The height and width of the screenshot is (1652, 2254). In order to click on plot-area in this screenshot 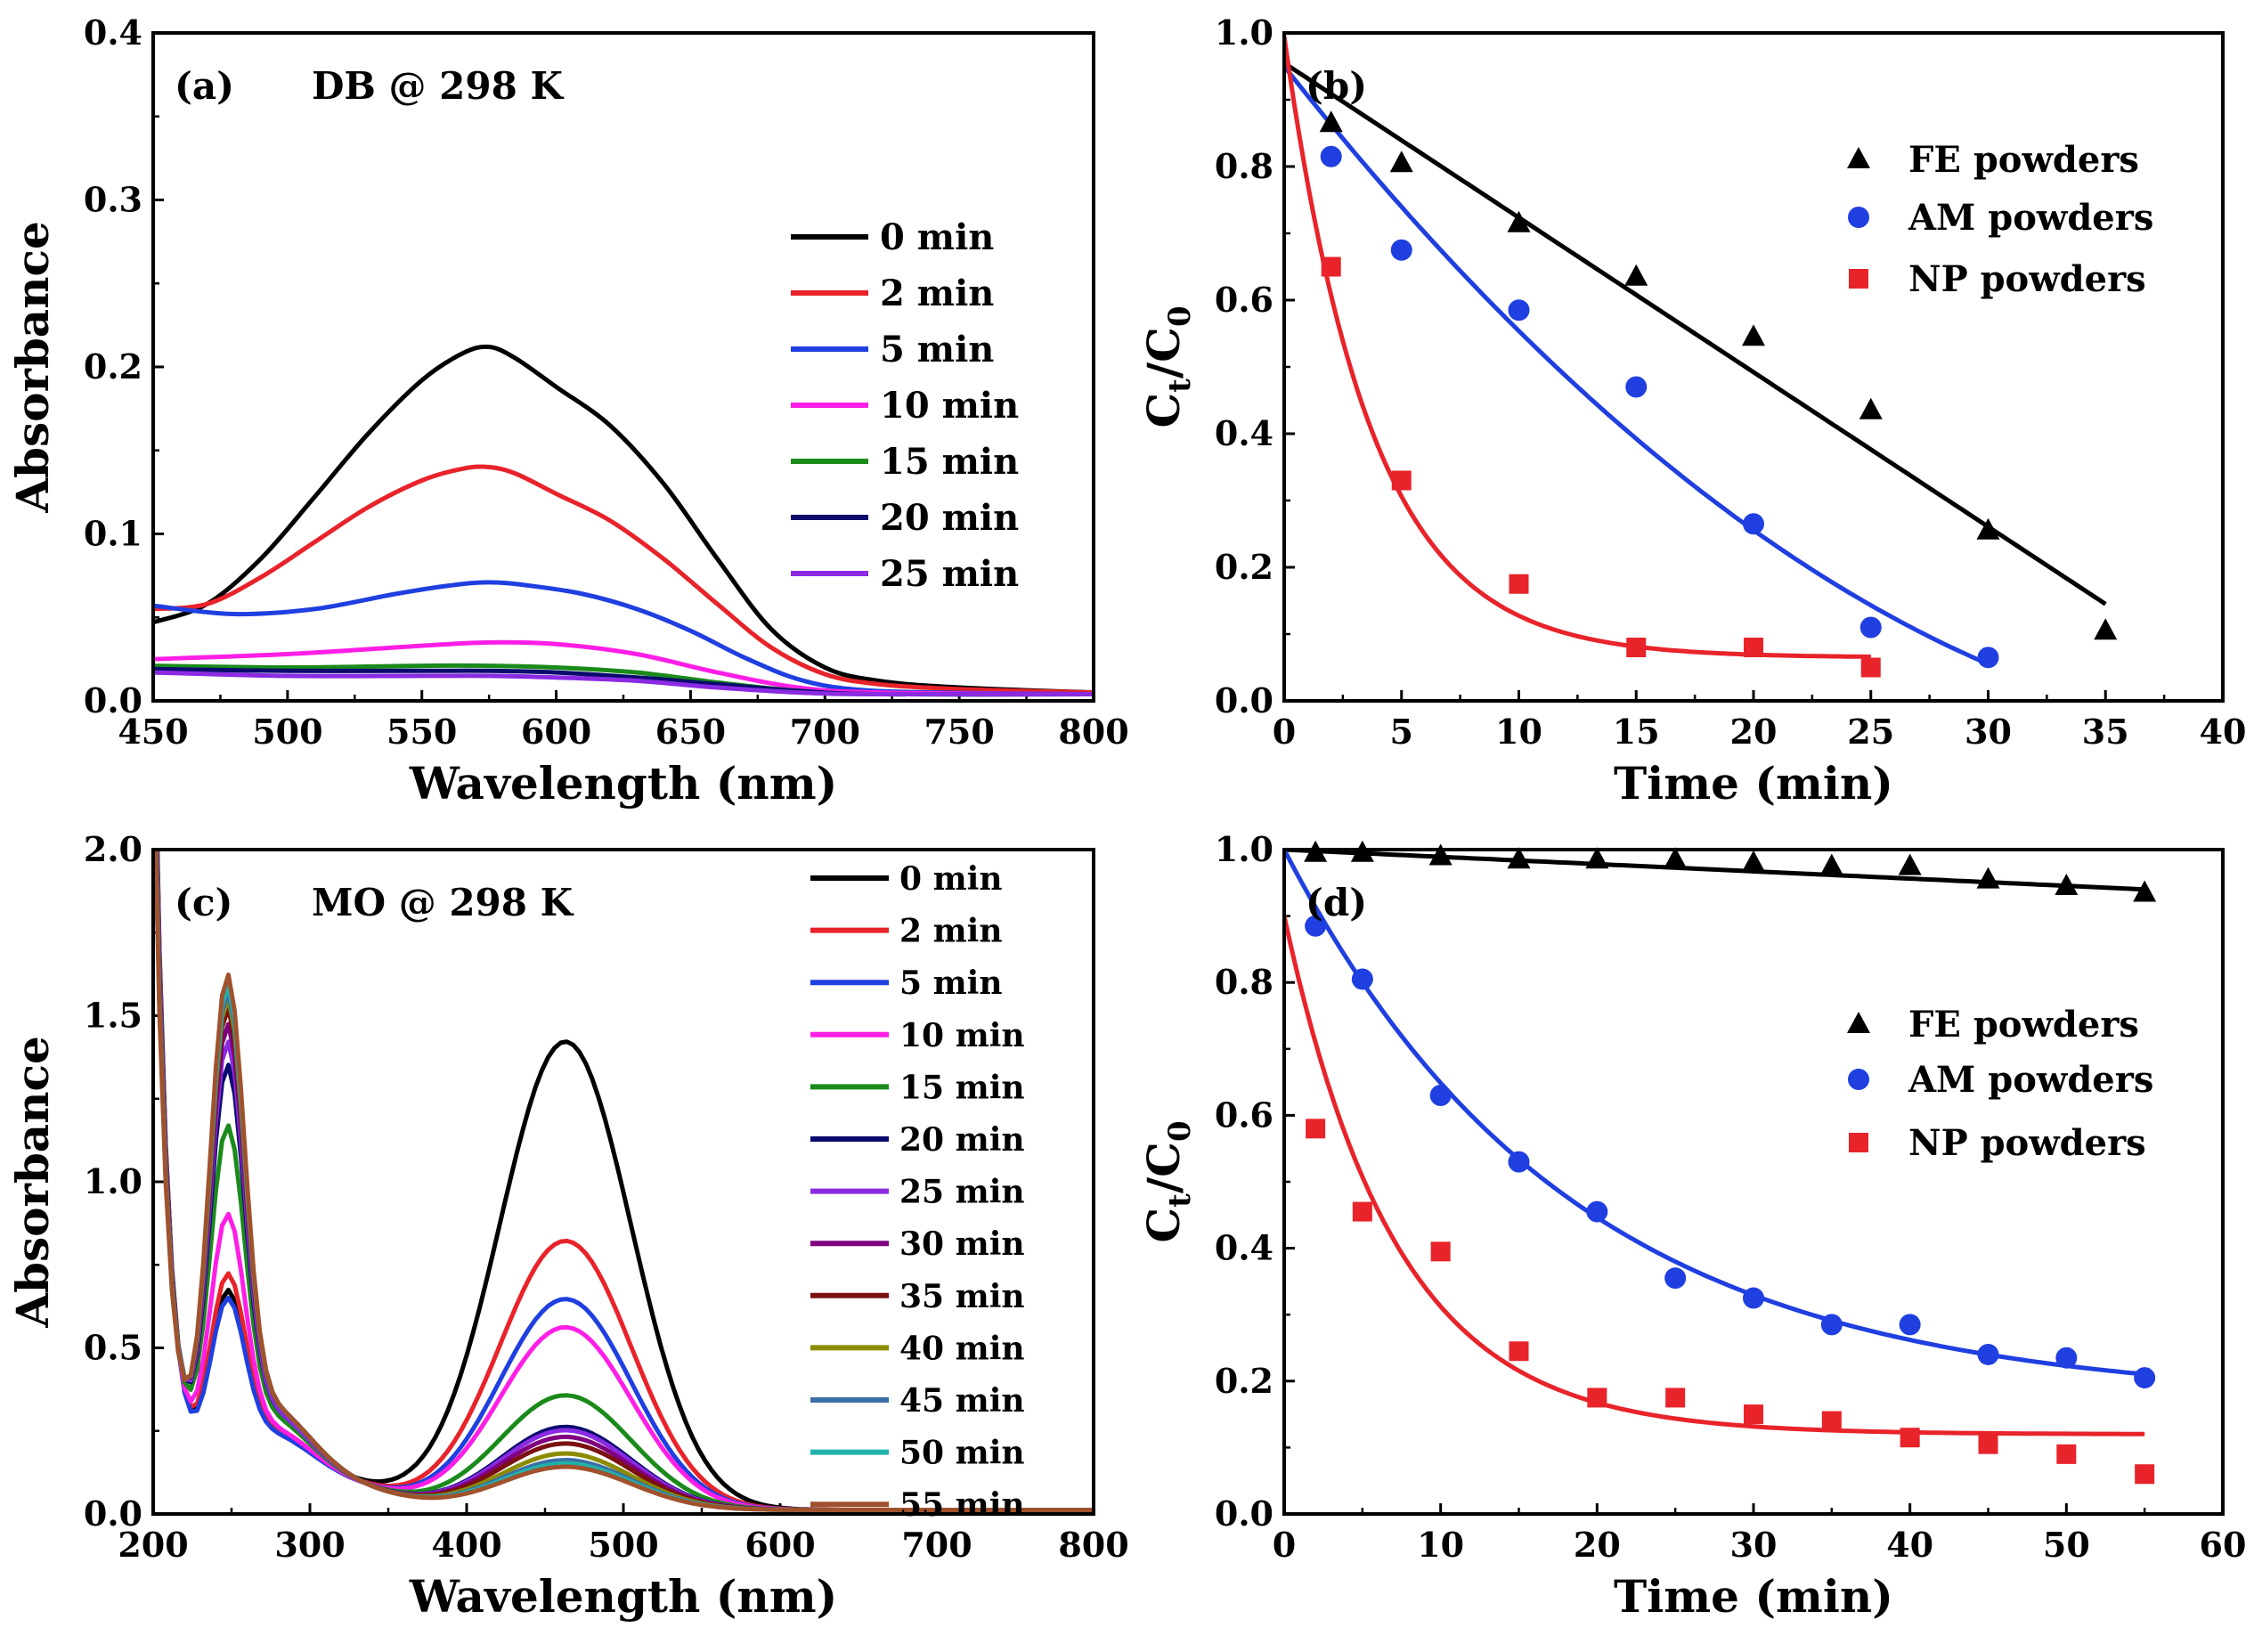, I will do `click(1695, 351)`.